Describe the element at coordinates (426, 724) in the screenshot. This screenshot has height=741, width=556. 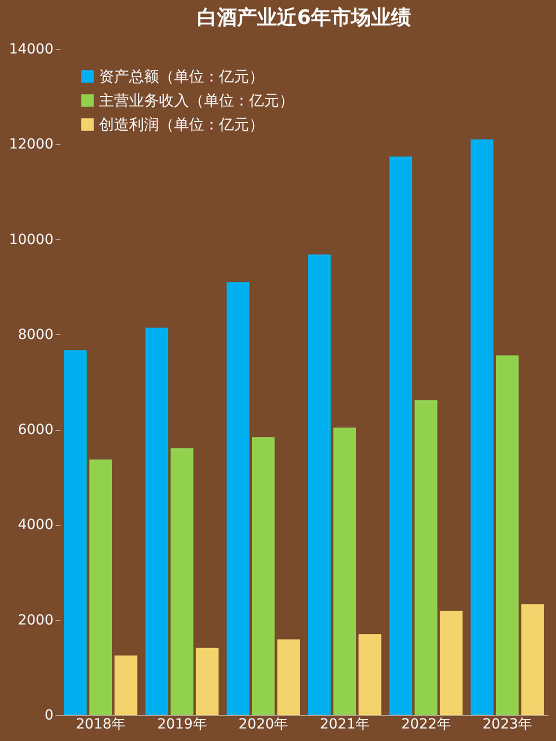
I see `x-tick-label: 2022年` at that location.